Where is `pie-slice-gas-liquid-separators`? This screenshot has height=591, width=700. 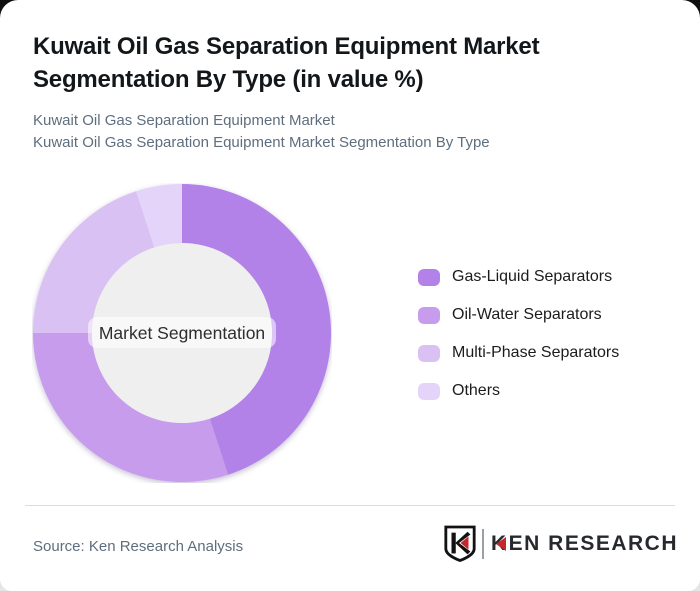 pie-slice-gas-liquid-separators is located at coordinates (257, 329).